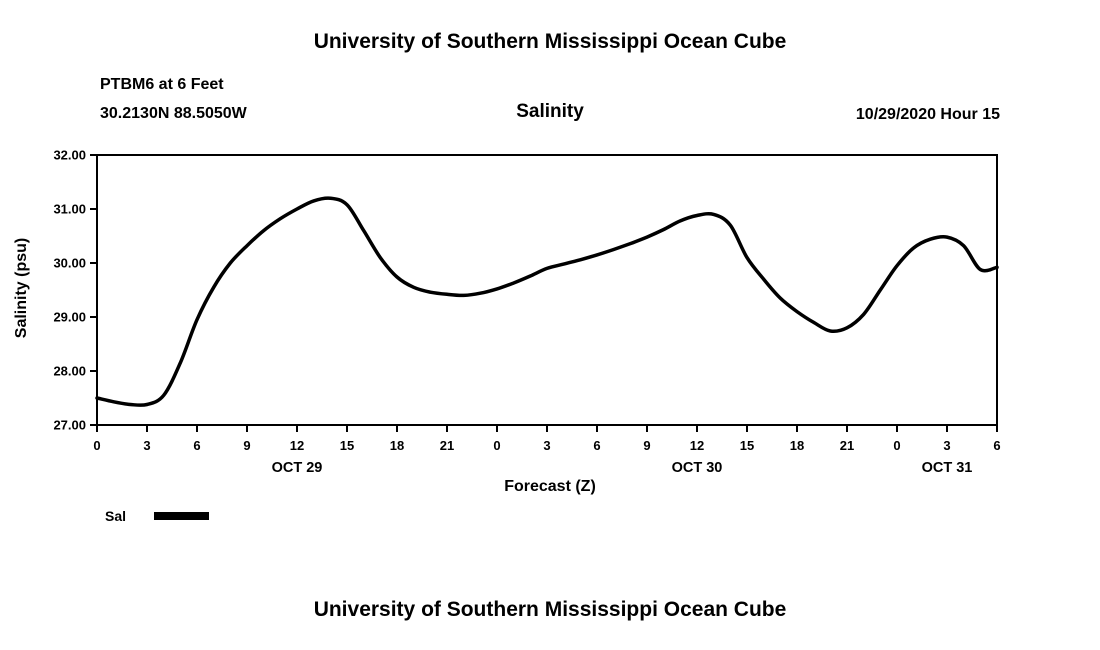 The width and height of the screenshot is (1100, 650). Describe the element at coordinates (21, 288) in the screenshot. I see `y-axis-label: Salinity (psu)` at that location.